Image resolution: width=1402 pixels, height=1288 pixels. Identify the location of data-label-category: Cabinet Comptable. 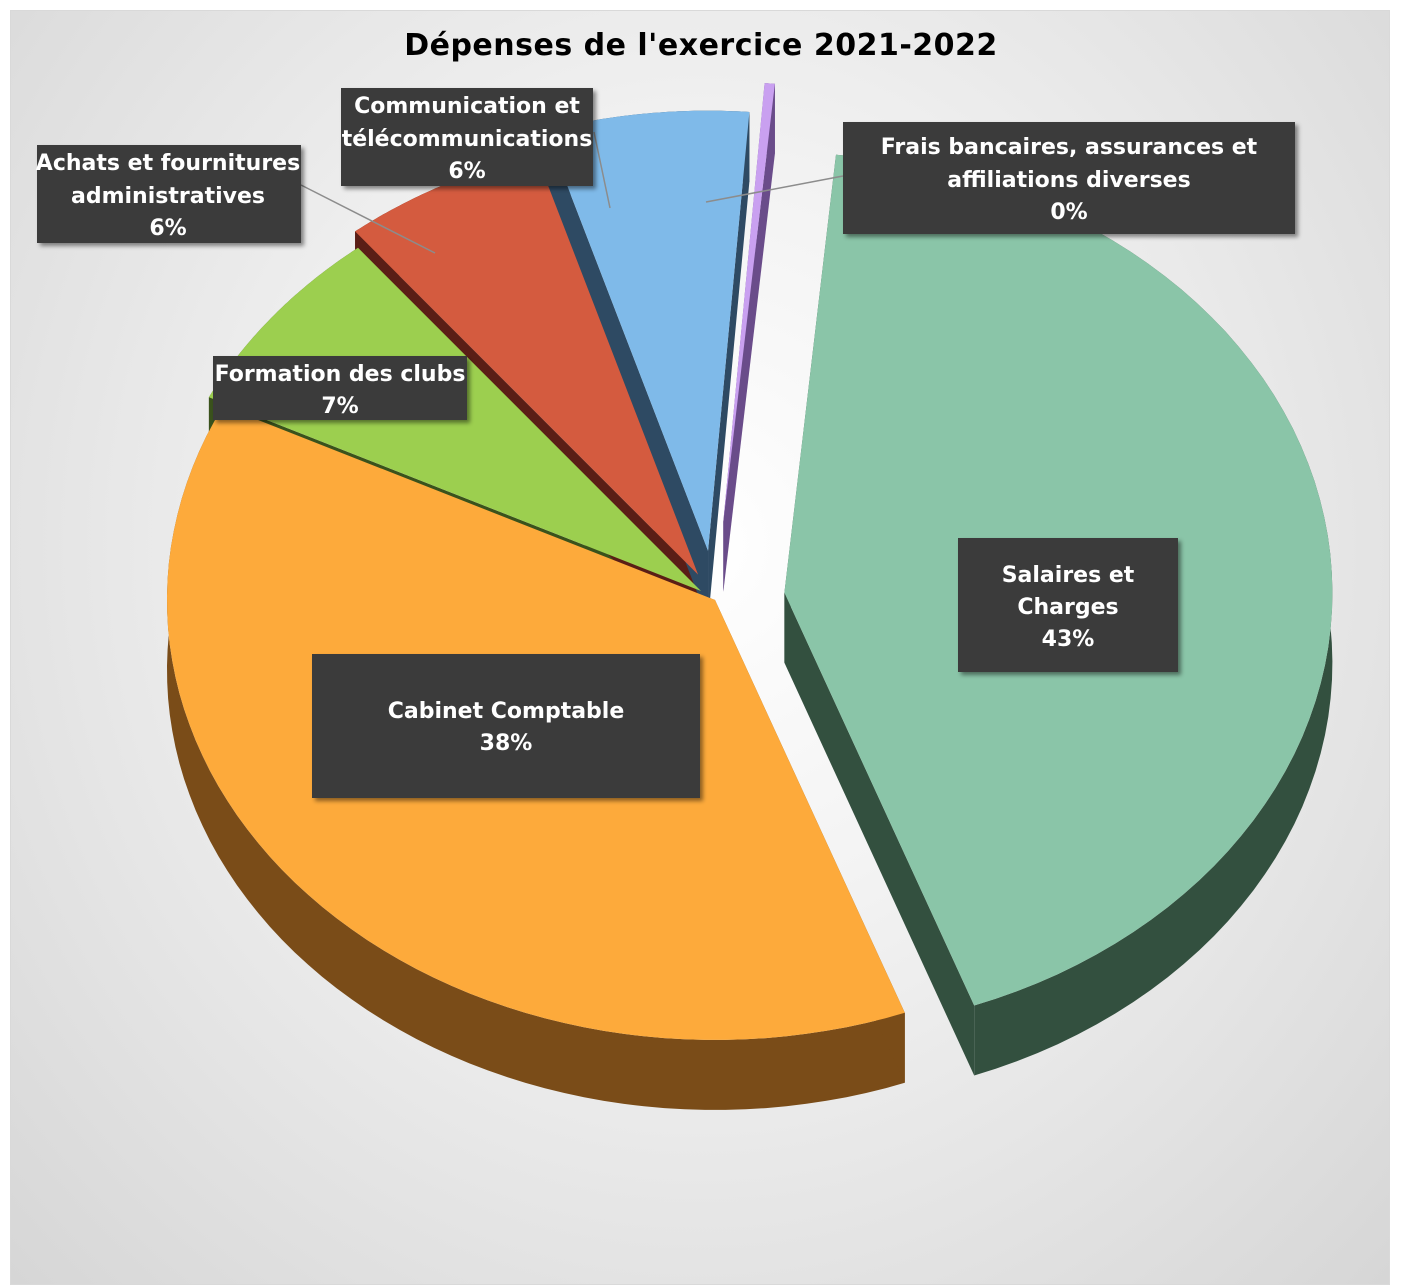
(506, 711).